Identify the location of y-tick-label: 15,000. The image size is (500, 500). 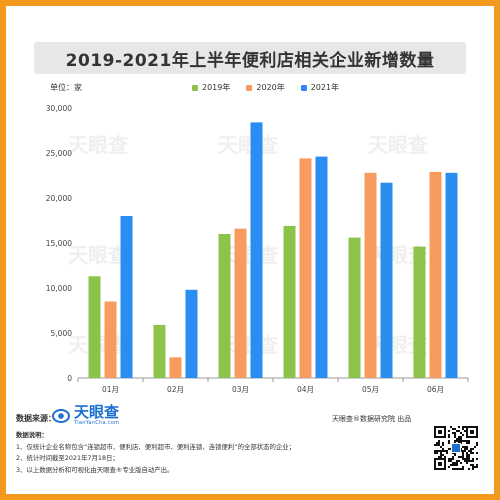
(59, 243).